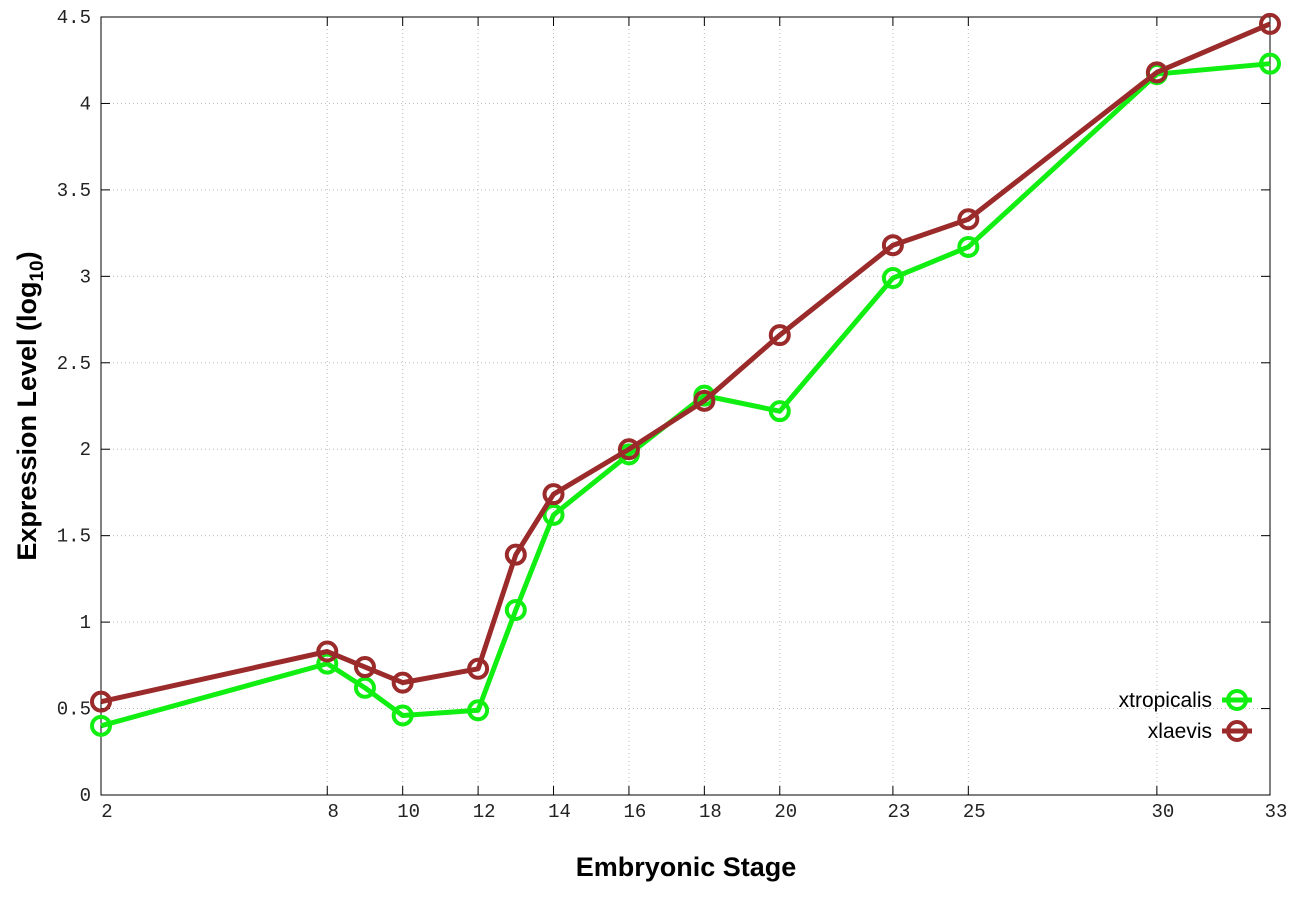  Describe the element at coordinates (27, 421) in the screenshot. I see `y-axis-title-text: Expression Level (log` at that location.